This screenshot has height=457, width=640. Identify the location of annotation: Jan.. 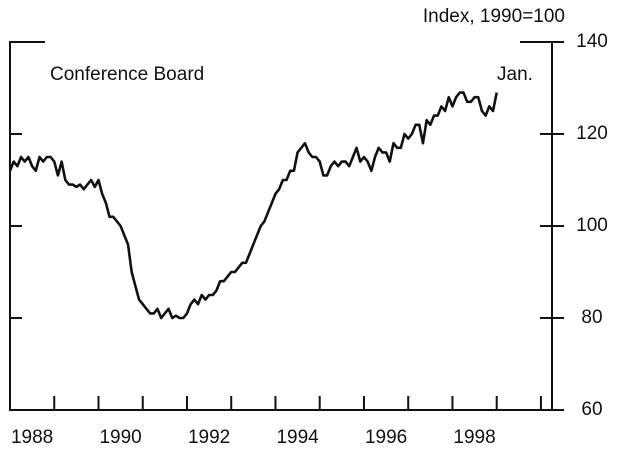
(515, 74).